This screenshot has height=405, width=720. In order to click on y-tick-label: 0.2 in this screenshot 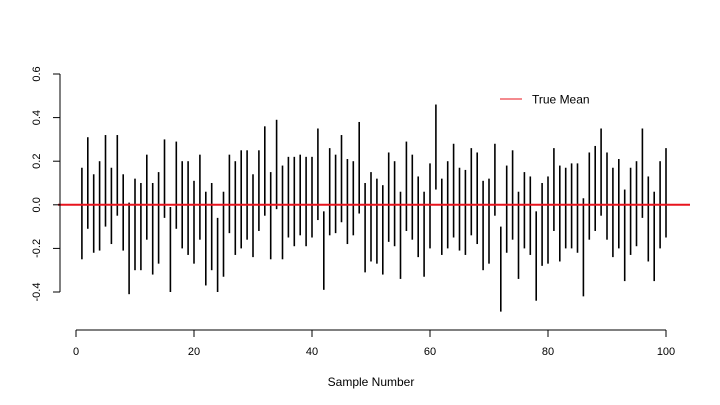, I will do `click(37, 161)`.